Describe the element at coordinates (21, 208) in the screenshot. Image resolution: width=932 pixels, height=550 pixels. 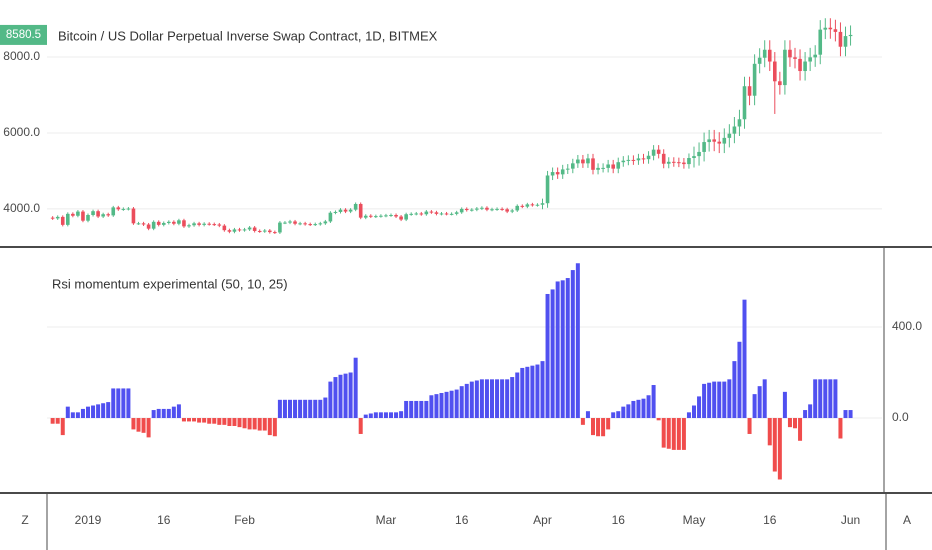
I see `y-tick-label: 4000.0` at that location.